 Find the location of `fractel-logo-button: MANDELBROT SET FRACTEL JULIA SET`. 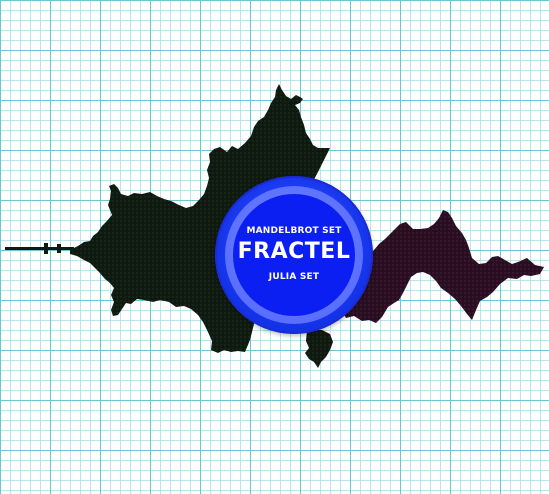

fractel-logo-button: MANDELBROT SET FRACTEL JULIA SET is located at coordinates (294, 255).